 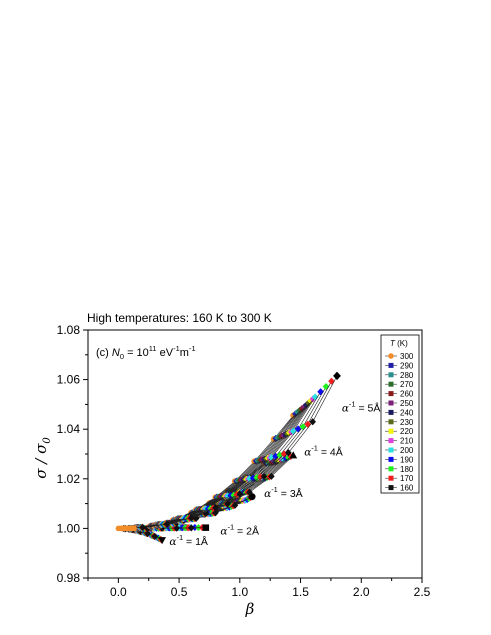 I want to click on y-tick-label: 1.02, so click(x=69, y=479).